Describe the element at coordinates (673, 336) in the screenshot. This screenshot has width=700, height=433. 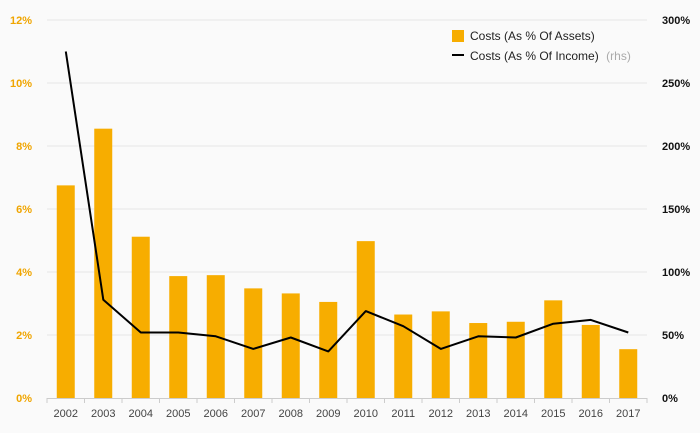
I see `right-tick-label: 50%` at that location.